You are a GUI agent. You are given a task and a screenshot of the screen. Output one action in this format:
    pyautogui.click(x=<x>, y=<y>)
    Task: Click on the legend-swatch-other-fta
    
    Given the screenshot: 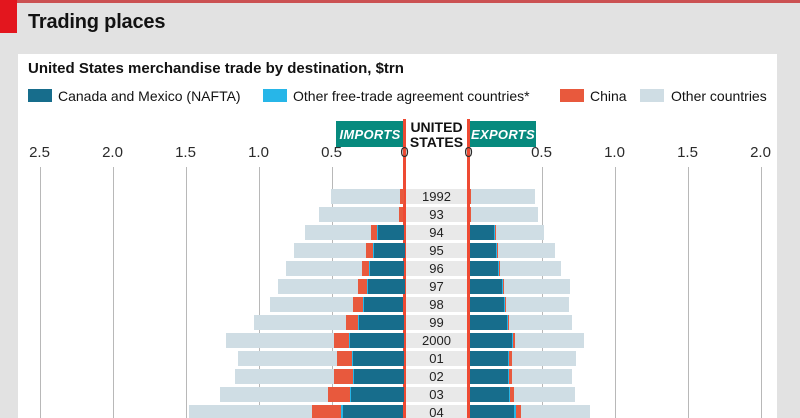 What is the action you would take?
    pyautogui.click(x=275, y=95)
    